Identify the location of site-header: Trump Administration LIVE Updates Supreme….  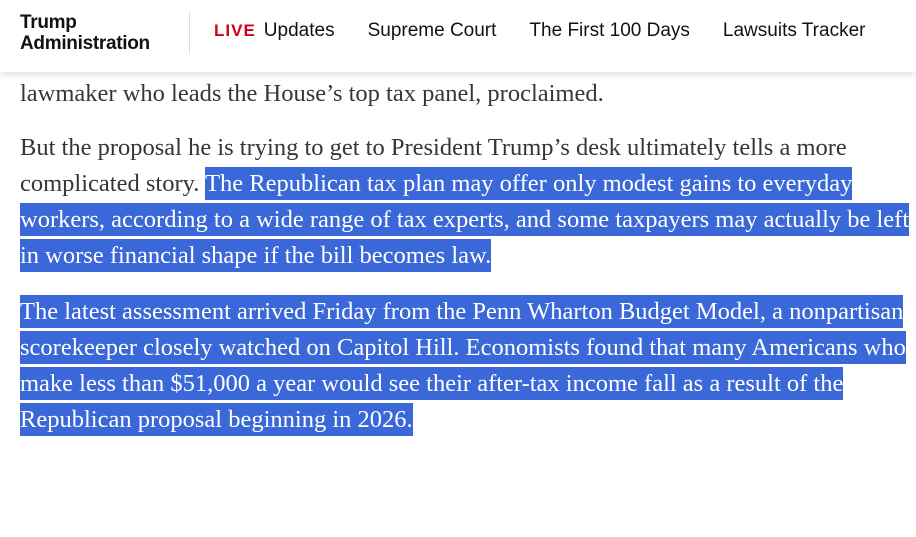
(458, 36).